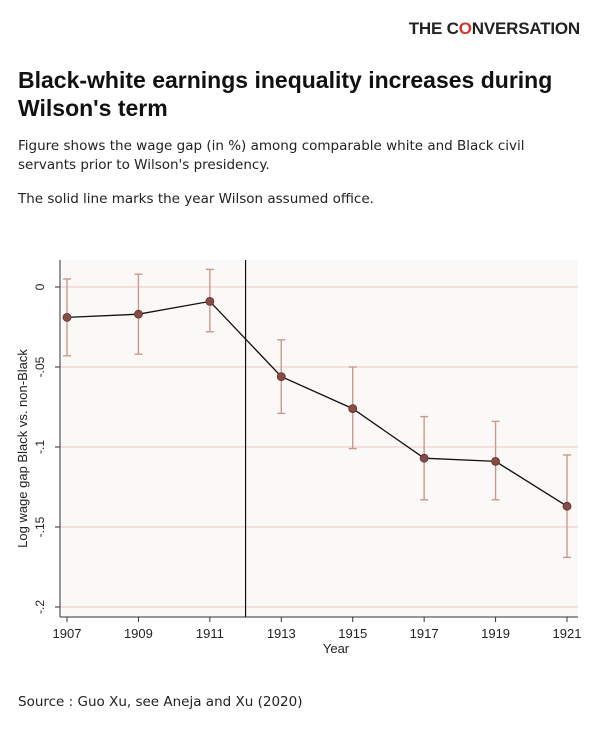  I want to click on source-note: Source : Guo Xu, see Aneja and Xu (2020), so click(160, 702).